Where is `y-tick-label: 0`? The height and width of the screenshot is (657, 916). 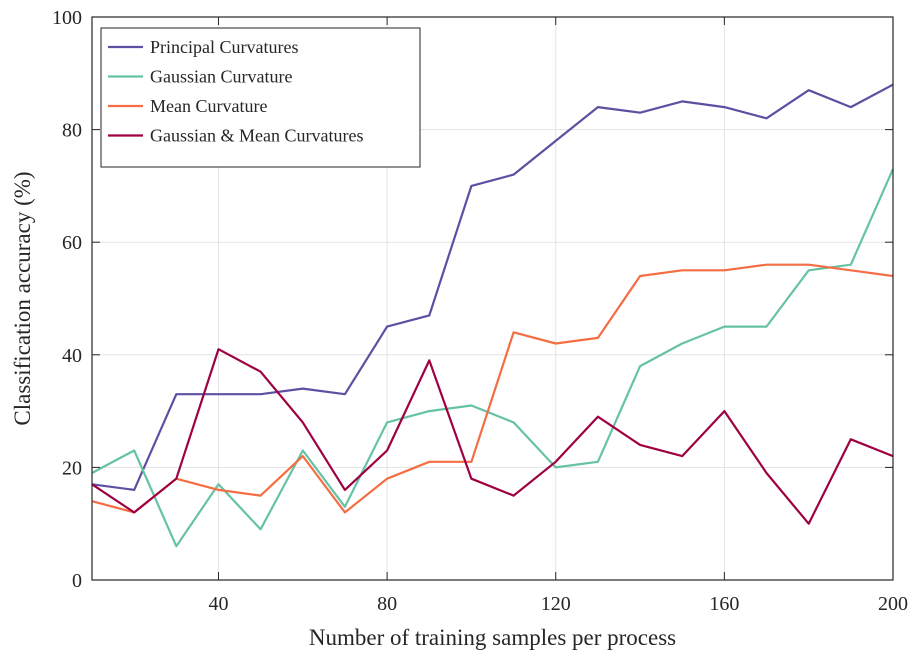 y-tick-label: 0 is located at coordinates (77, 581).